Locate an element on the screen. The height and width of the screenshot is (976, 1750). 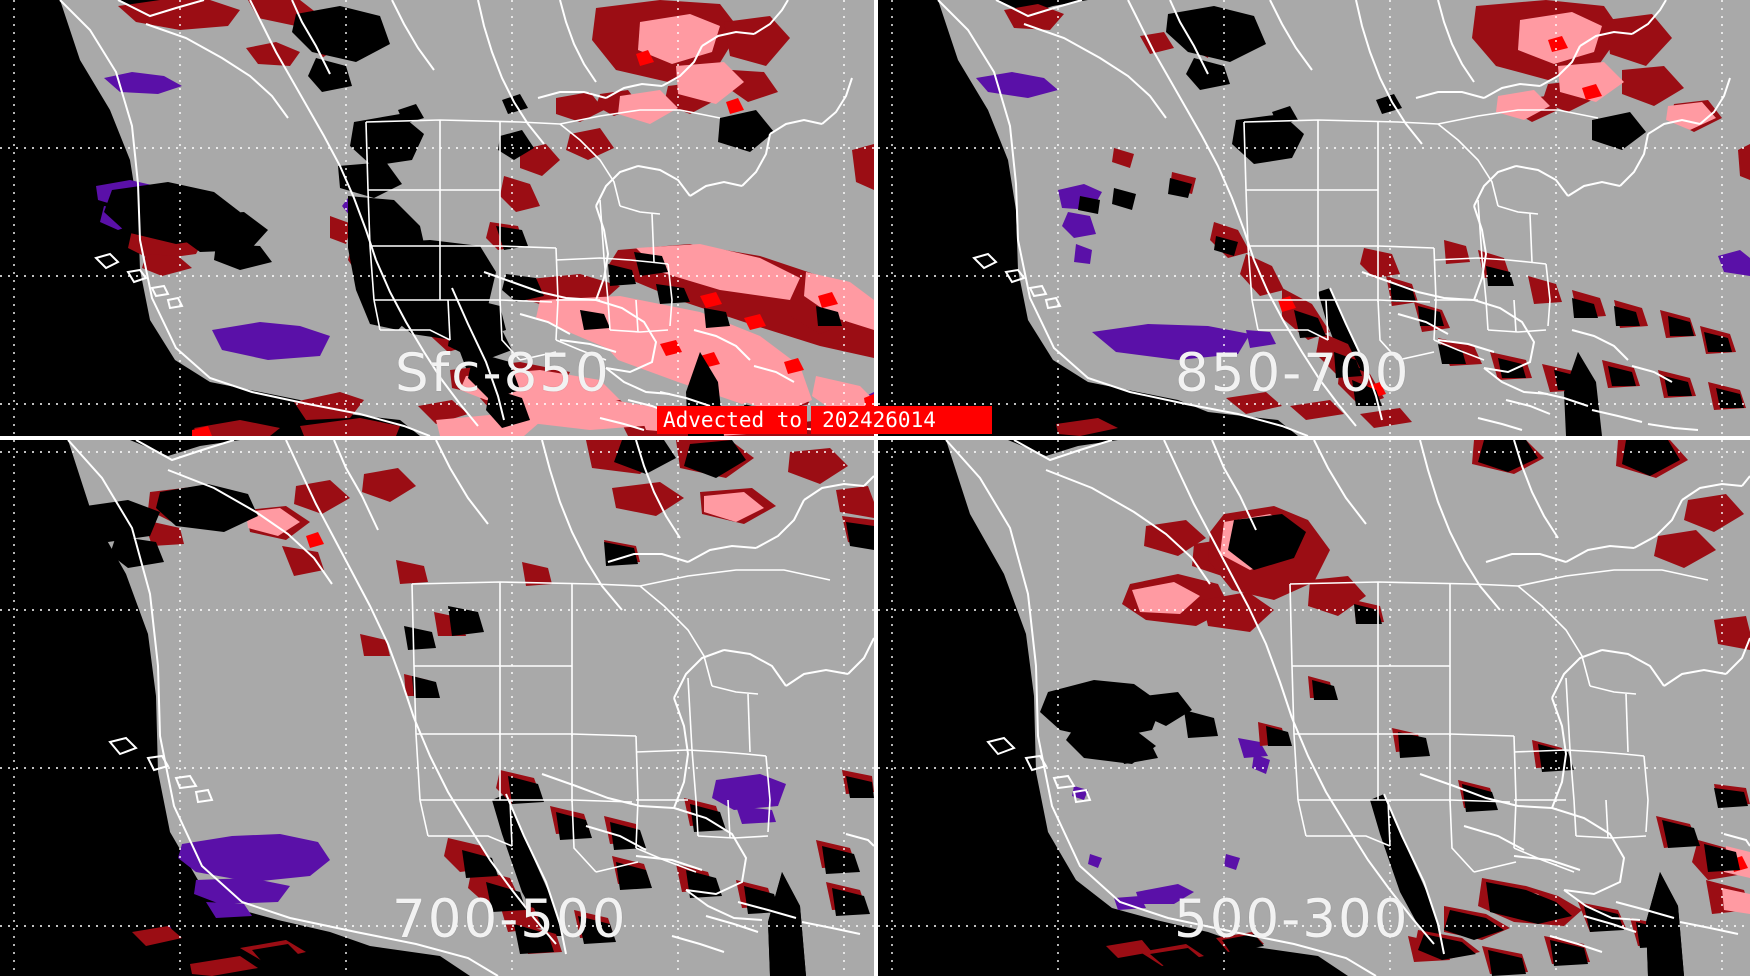
panel-label-sfc-850: Sfc-850 is located at coordinates (503, 373).